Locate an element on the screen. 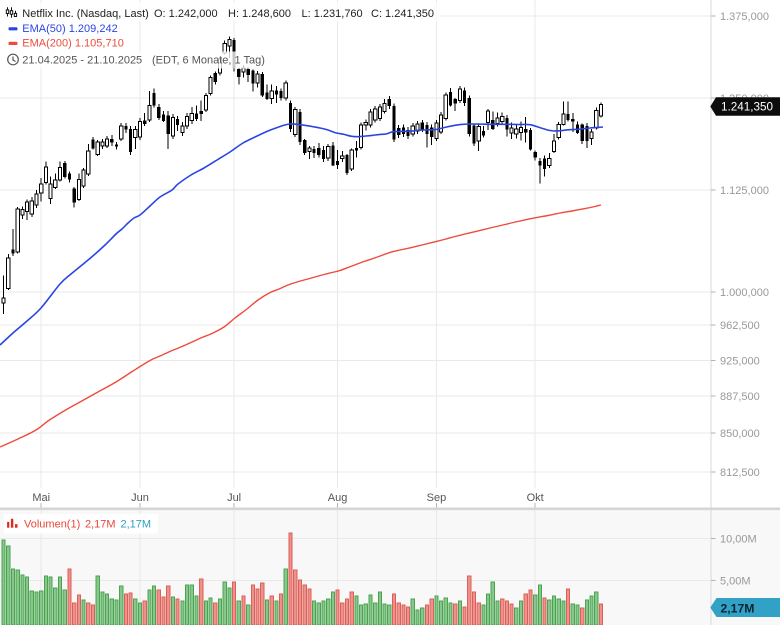 The image size is (780, 625). svg-text: Sep is located at coordinates (437, 498).